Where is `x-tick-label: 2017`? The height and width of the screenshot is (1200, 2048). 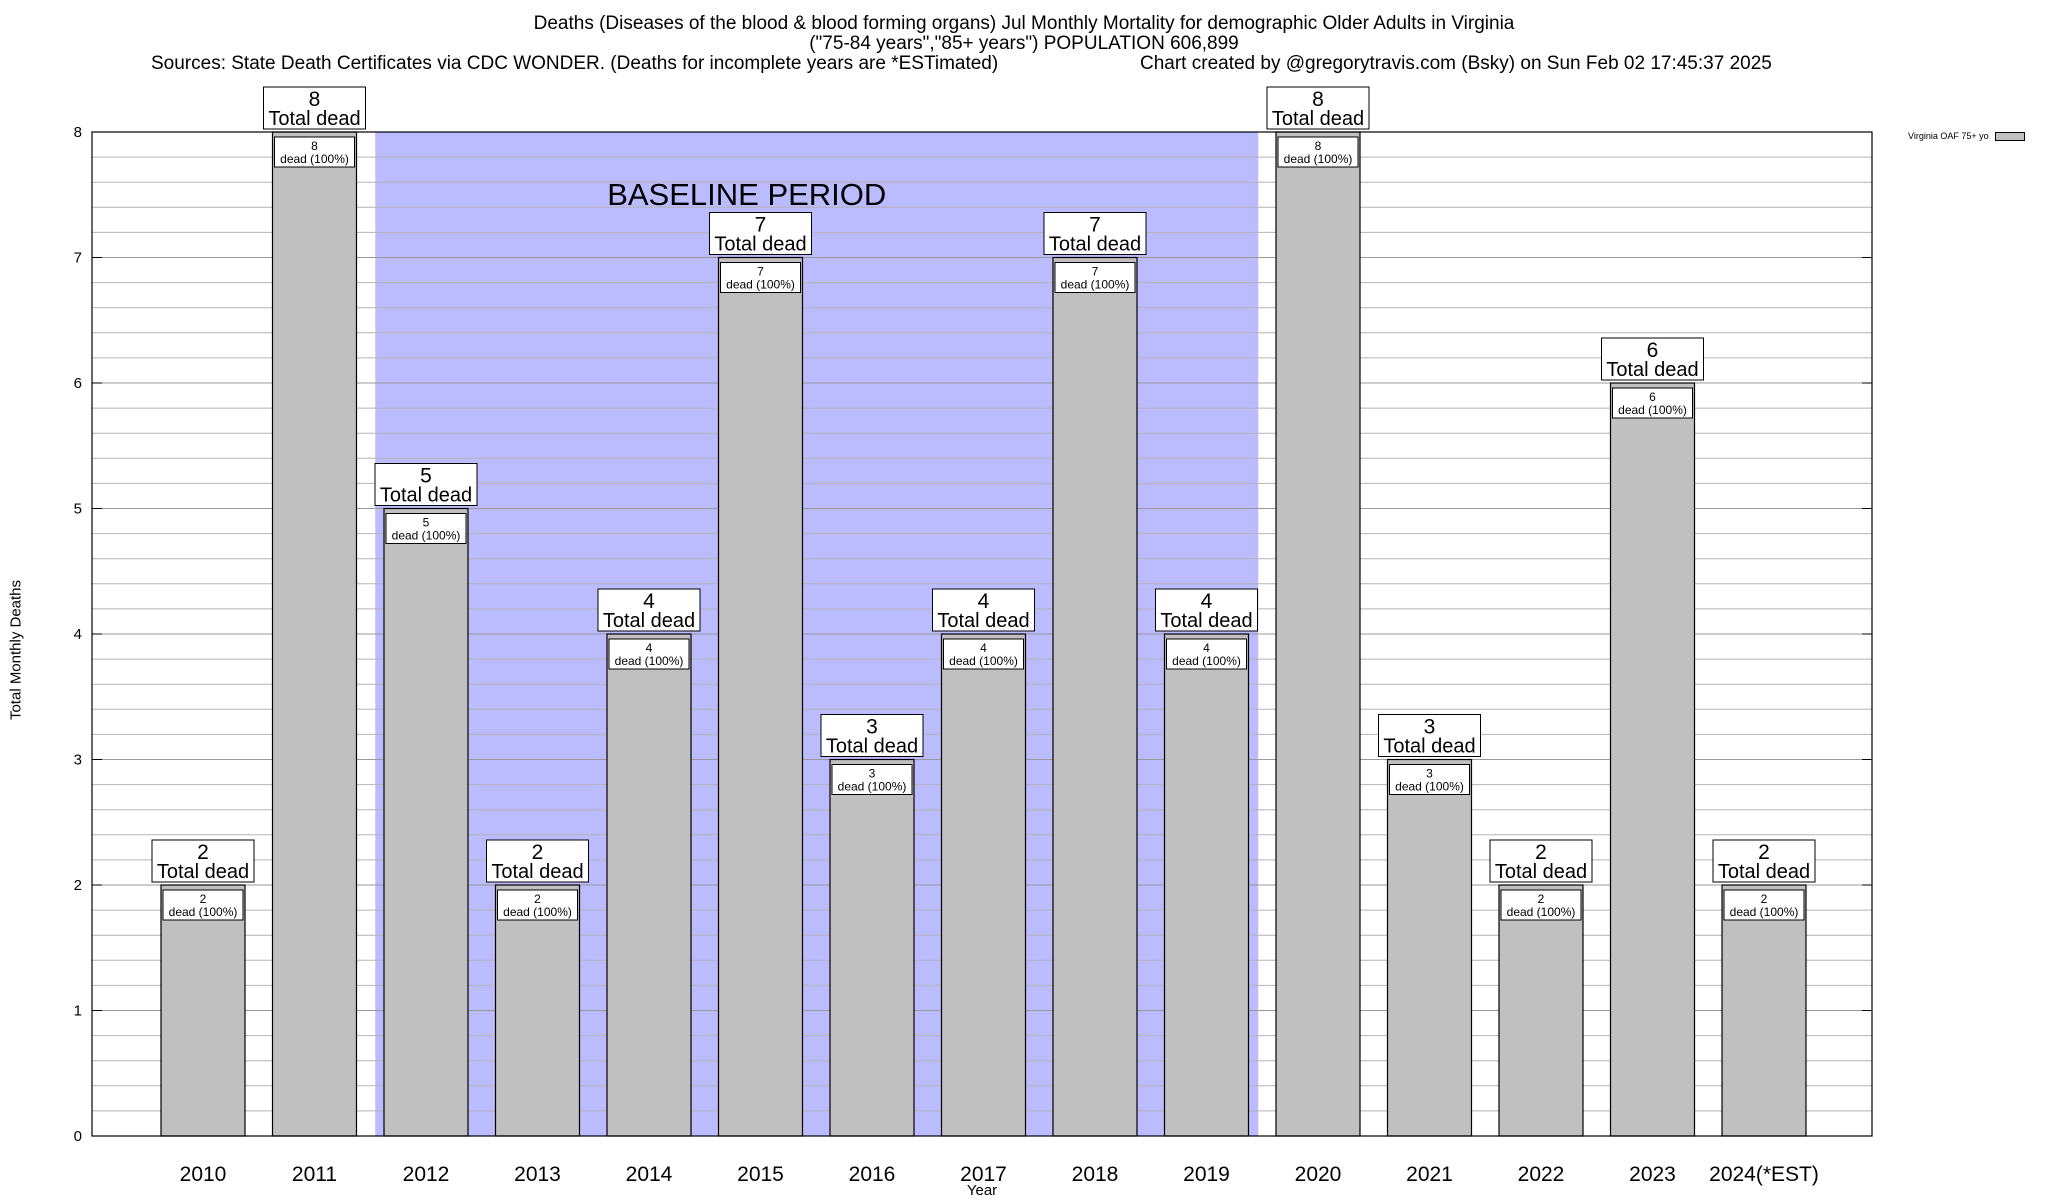
x-tick-label: 2017 is located at coordinates (983, 1174).